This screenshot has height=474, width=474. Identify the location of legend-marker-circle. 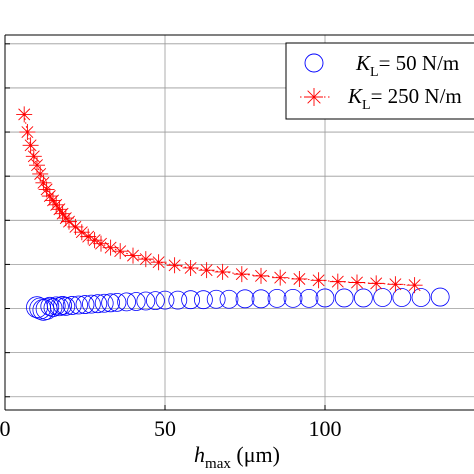
(314, 63).